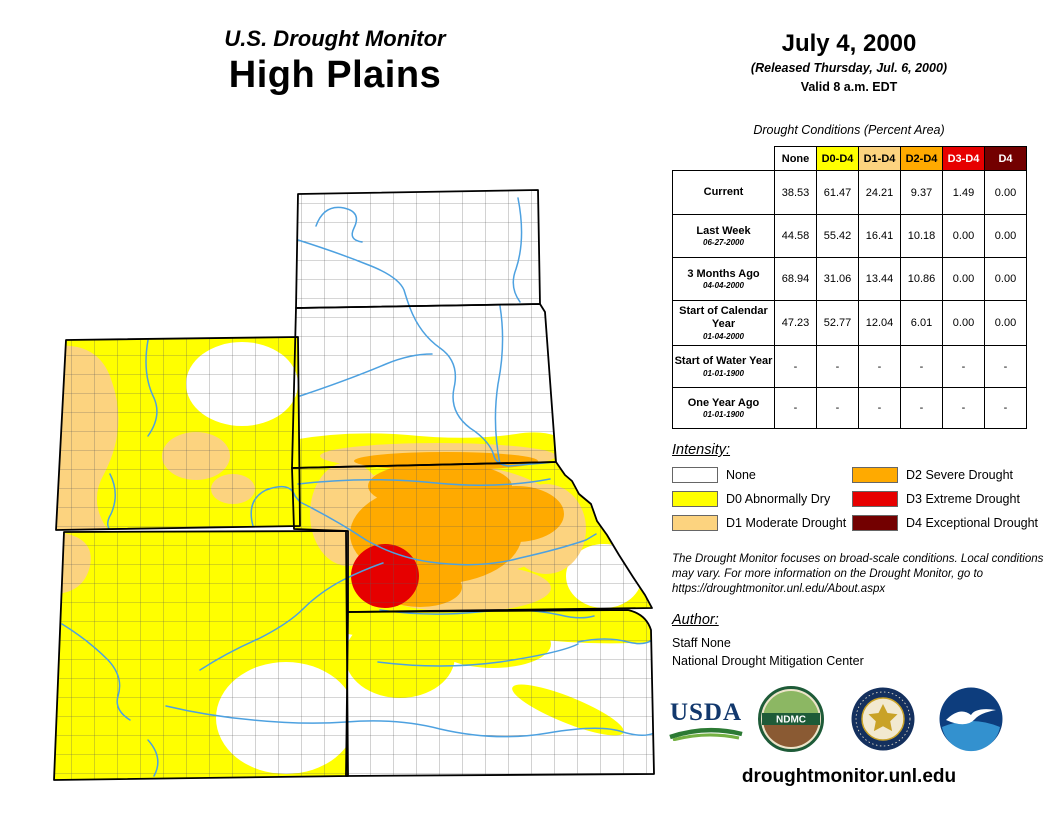  I want to click on row-label-text: 3 Months Ago, so click(723, 273).